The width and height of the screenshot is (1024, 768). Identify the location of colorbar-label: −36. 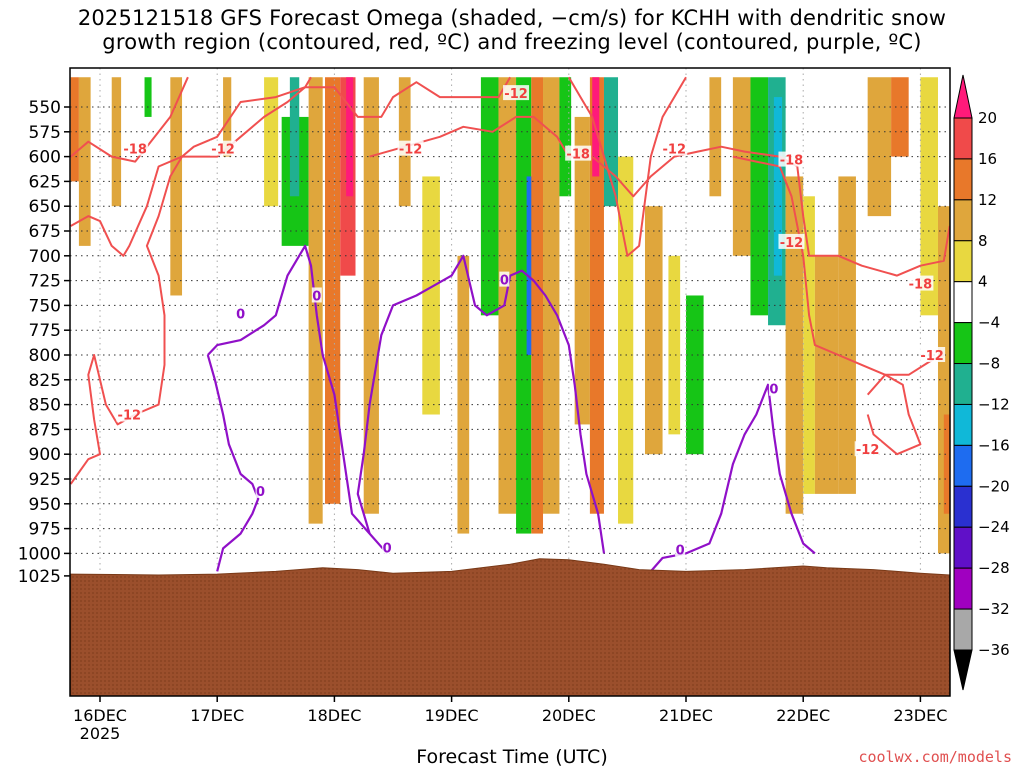
(994, 650).